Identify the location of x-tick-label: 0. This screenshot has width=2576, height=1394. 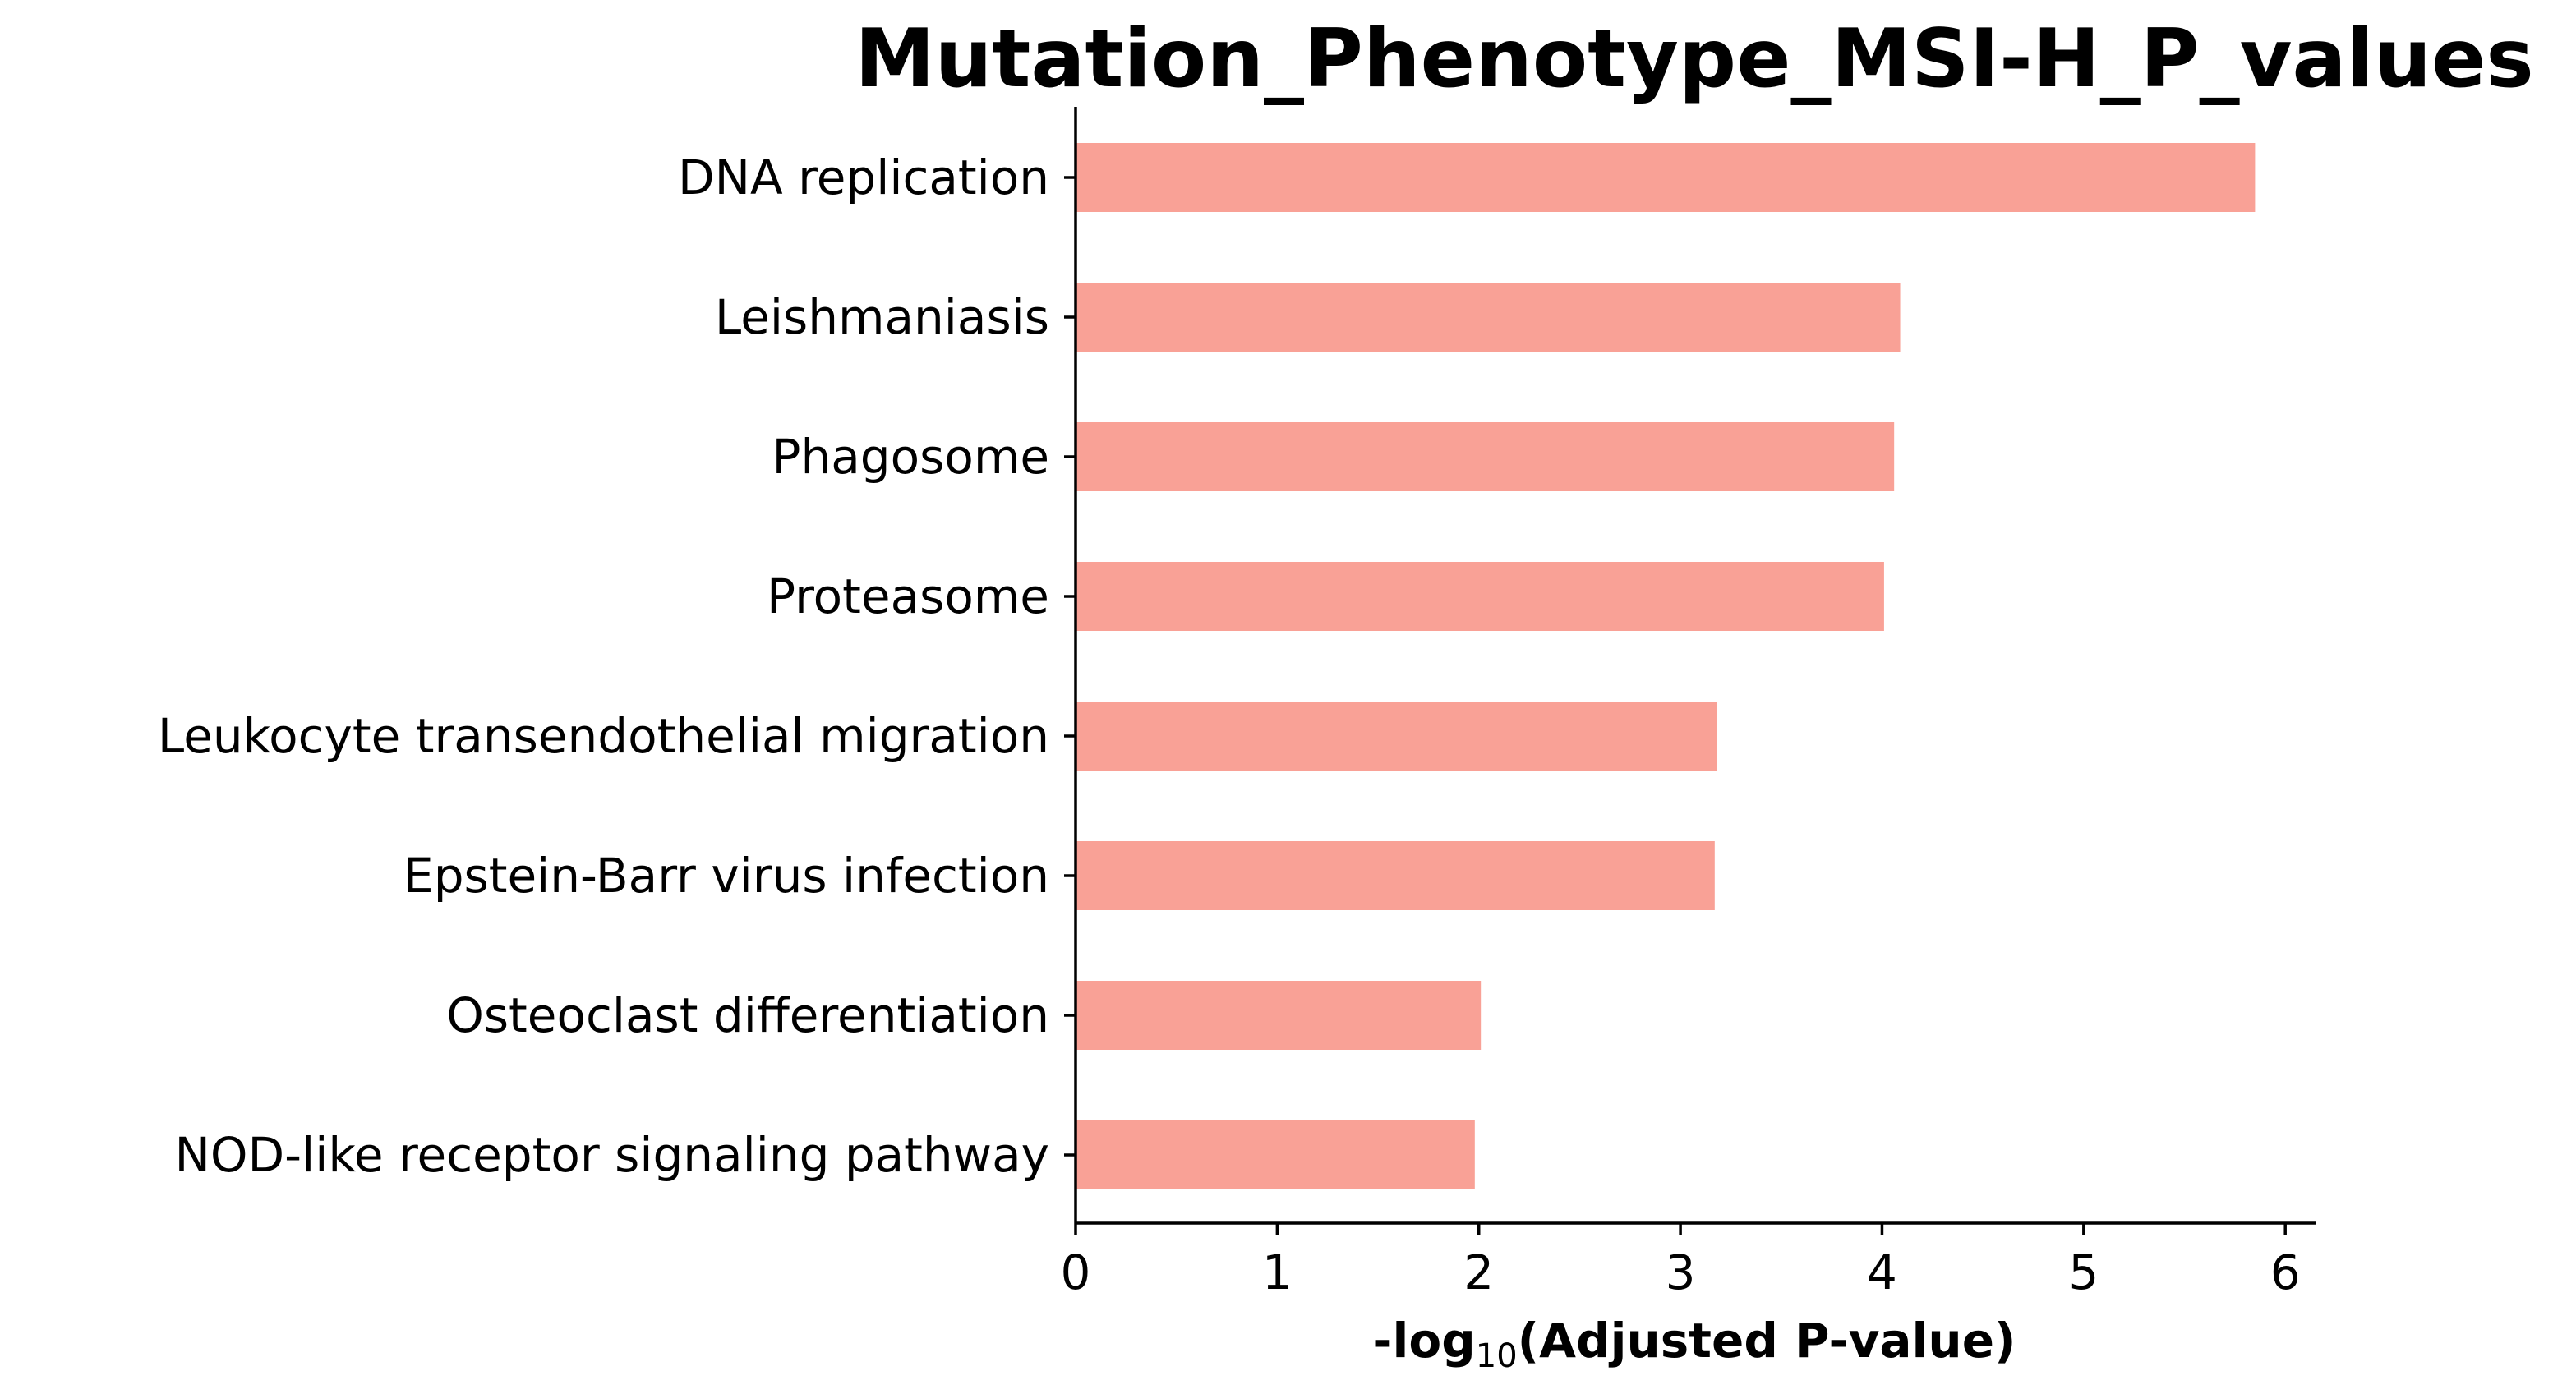
(1076, 1272).